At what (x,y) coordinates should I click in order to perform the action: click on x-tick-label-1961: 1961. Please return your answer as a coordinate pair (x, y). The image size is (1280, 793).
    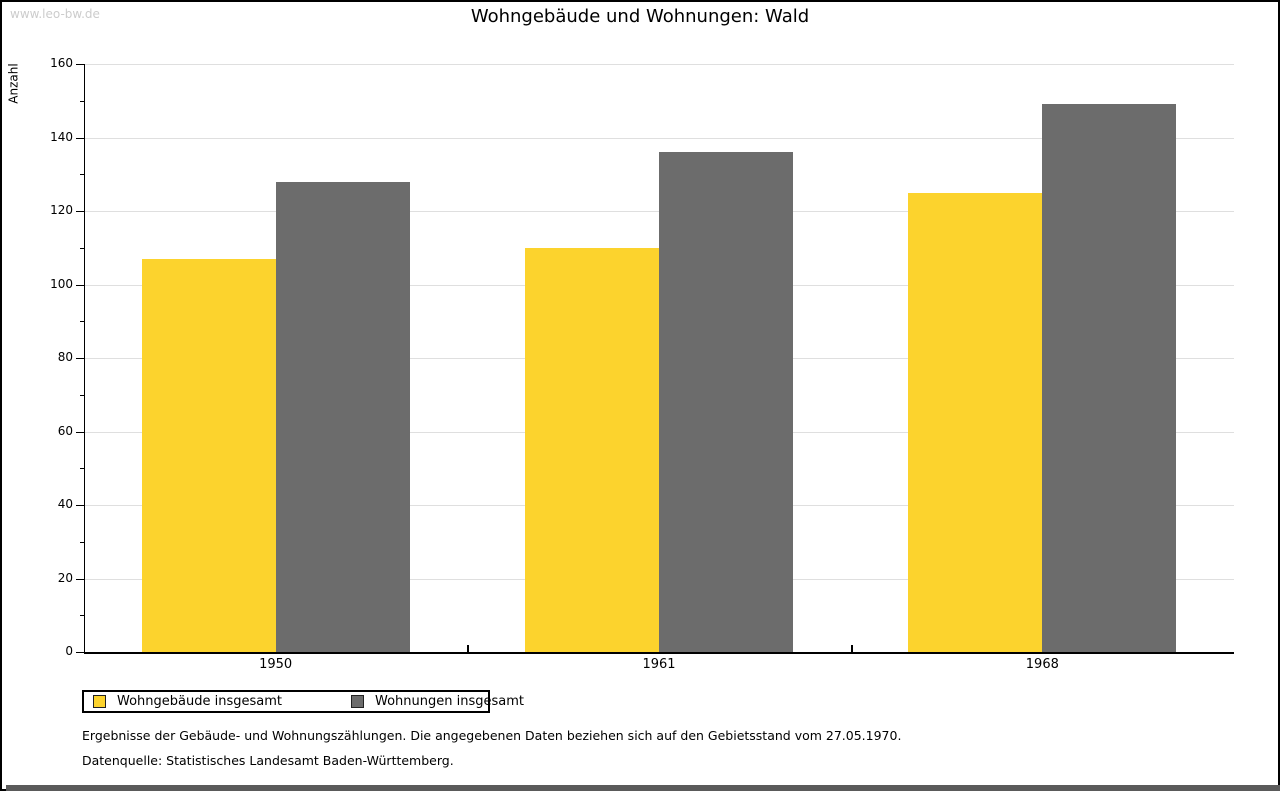
    Looking at the image, I should click on (659, 664).